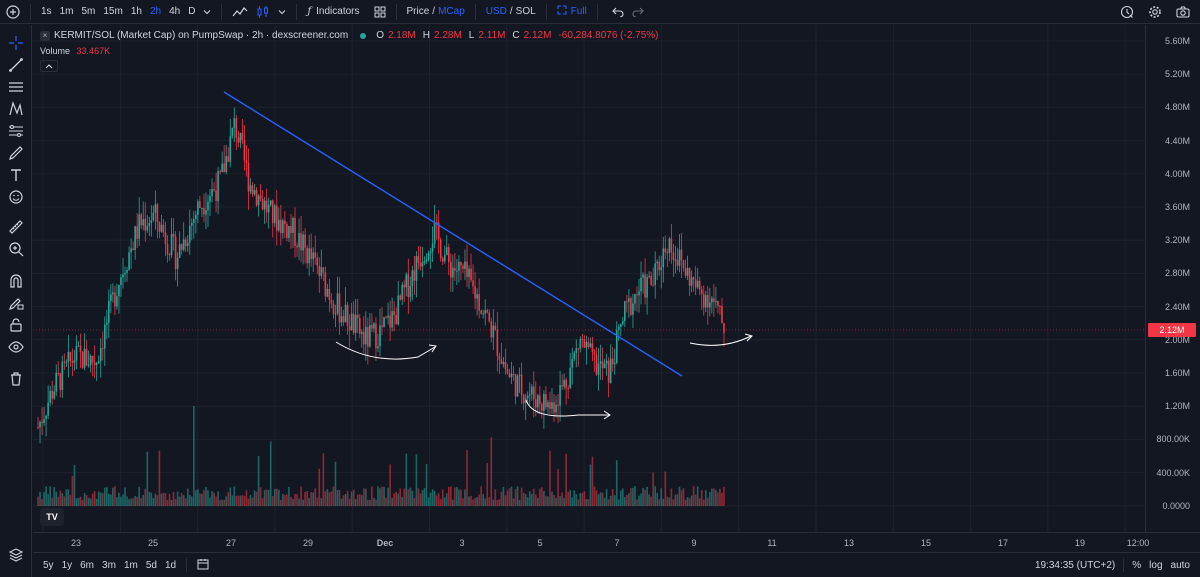 The height and width of the screenshot is (577, 1200). Describe the element at coordinates (572, 12) in the screenshot. I see `full-button: Full` at that location.